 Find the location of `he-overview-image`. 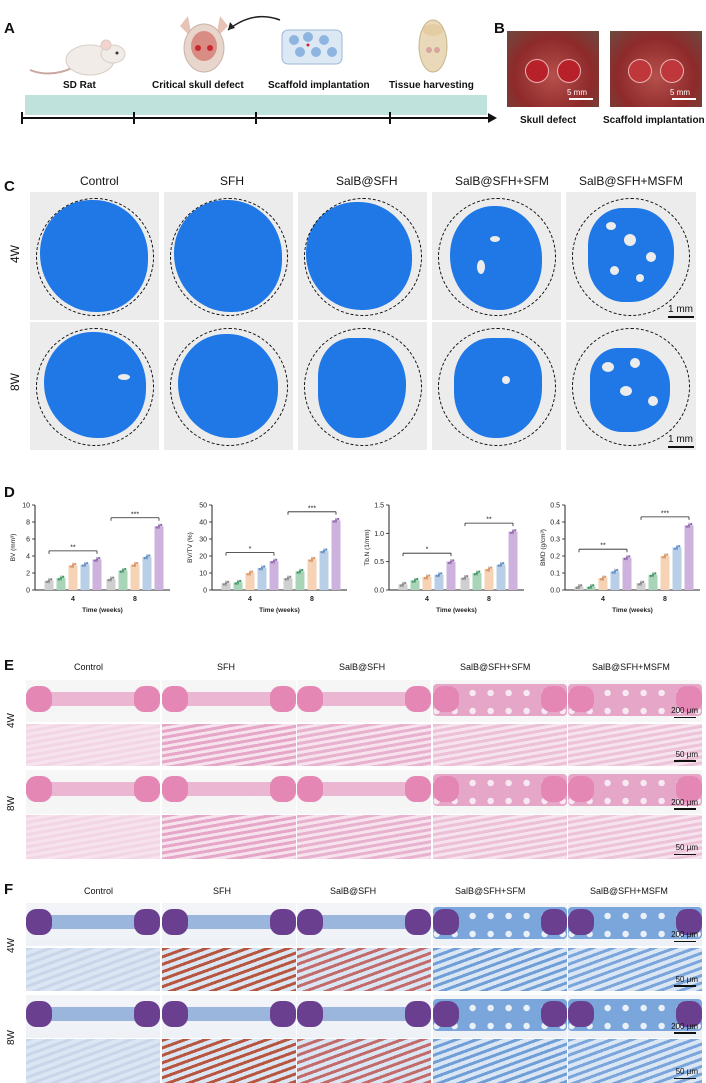

he-overview-image is located at coordinates (228, 791).